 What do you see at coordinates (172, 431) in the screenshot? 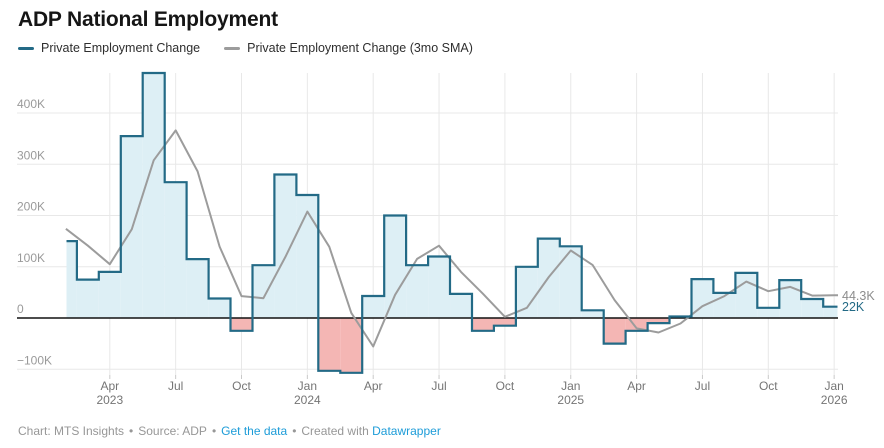
I see `source-label: Source: ADP` at bounding box center [172, 431].